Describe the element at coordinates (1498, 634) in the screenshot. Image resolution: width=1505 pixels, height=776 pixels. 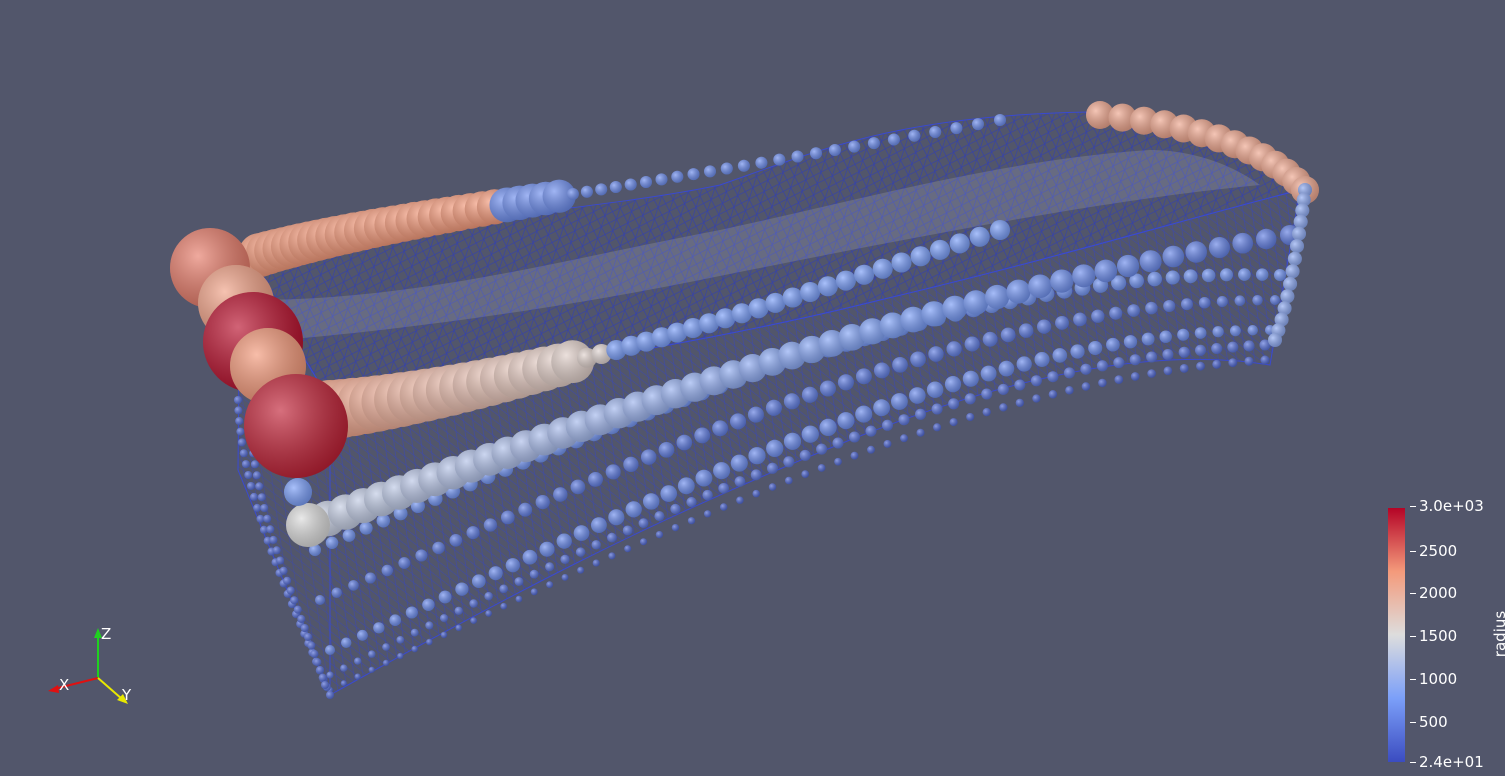
I see `colorbar-title: radius` at that location.